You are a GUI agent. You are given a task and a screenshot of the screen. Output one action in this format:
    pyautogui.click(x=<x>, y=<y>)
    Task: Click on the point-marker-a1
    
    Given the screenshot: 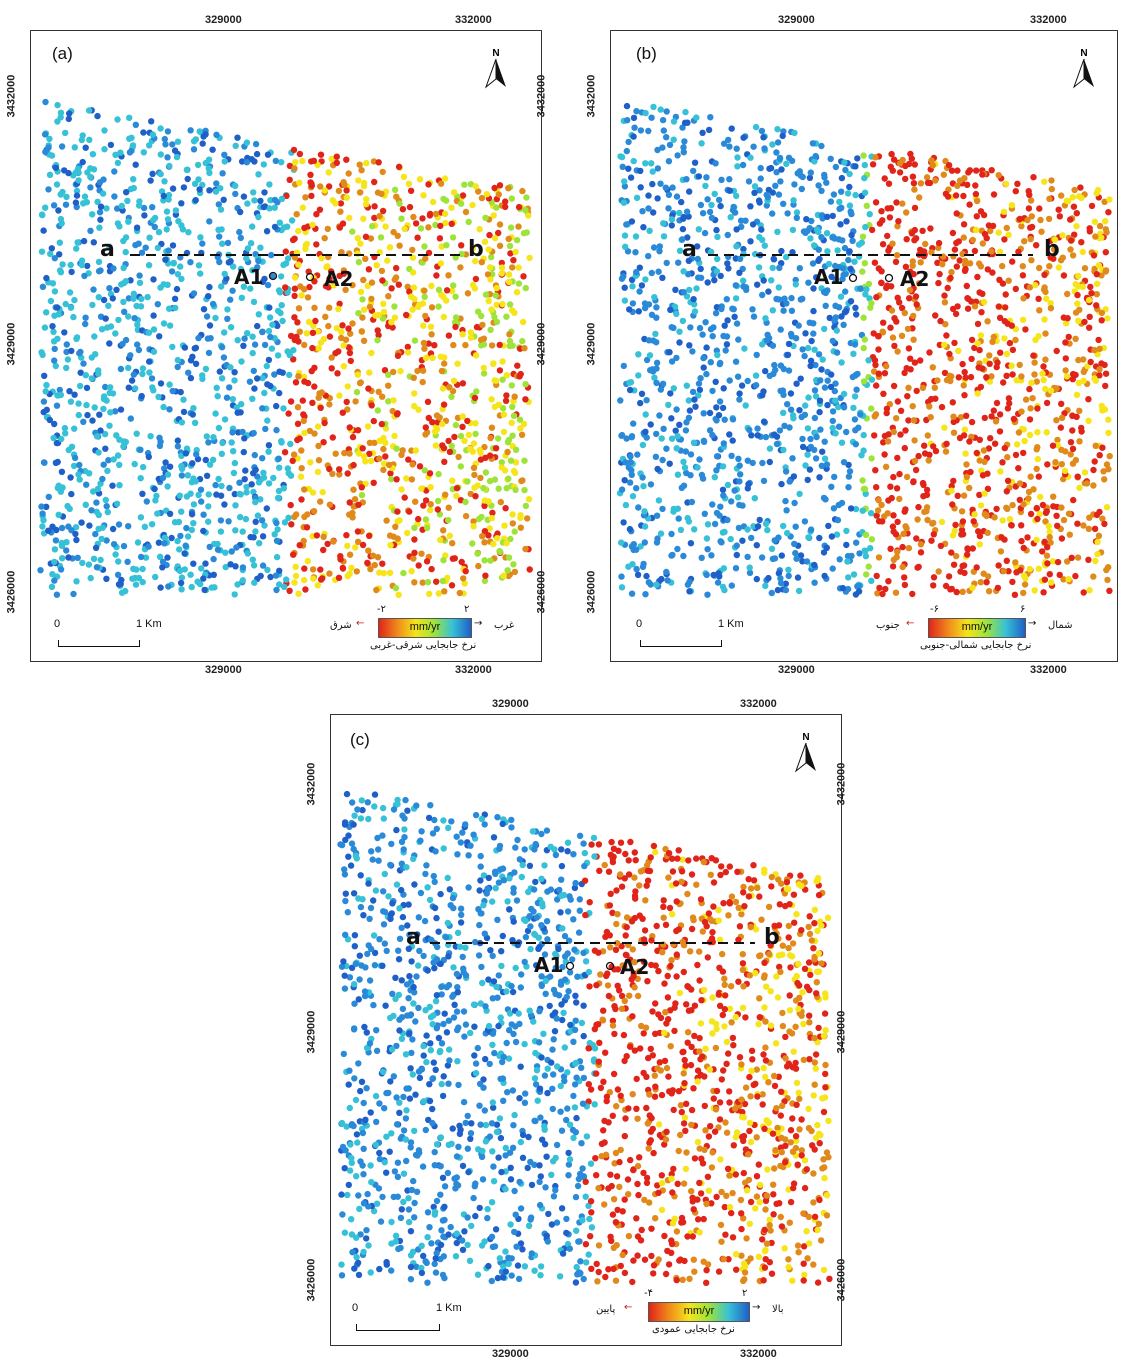 What is the action you would take?
    pyautogui.click(x=853, y=278)
    